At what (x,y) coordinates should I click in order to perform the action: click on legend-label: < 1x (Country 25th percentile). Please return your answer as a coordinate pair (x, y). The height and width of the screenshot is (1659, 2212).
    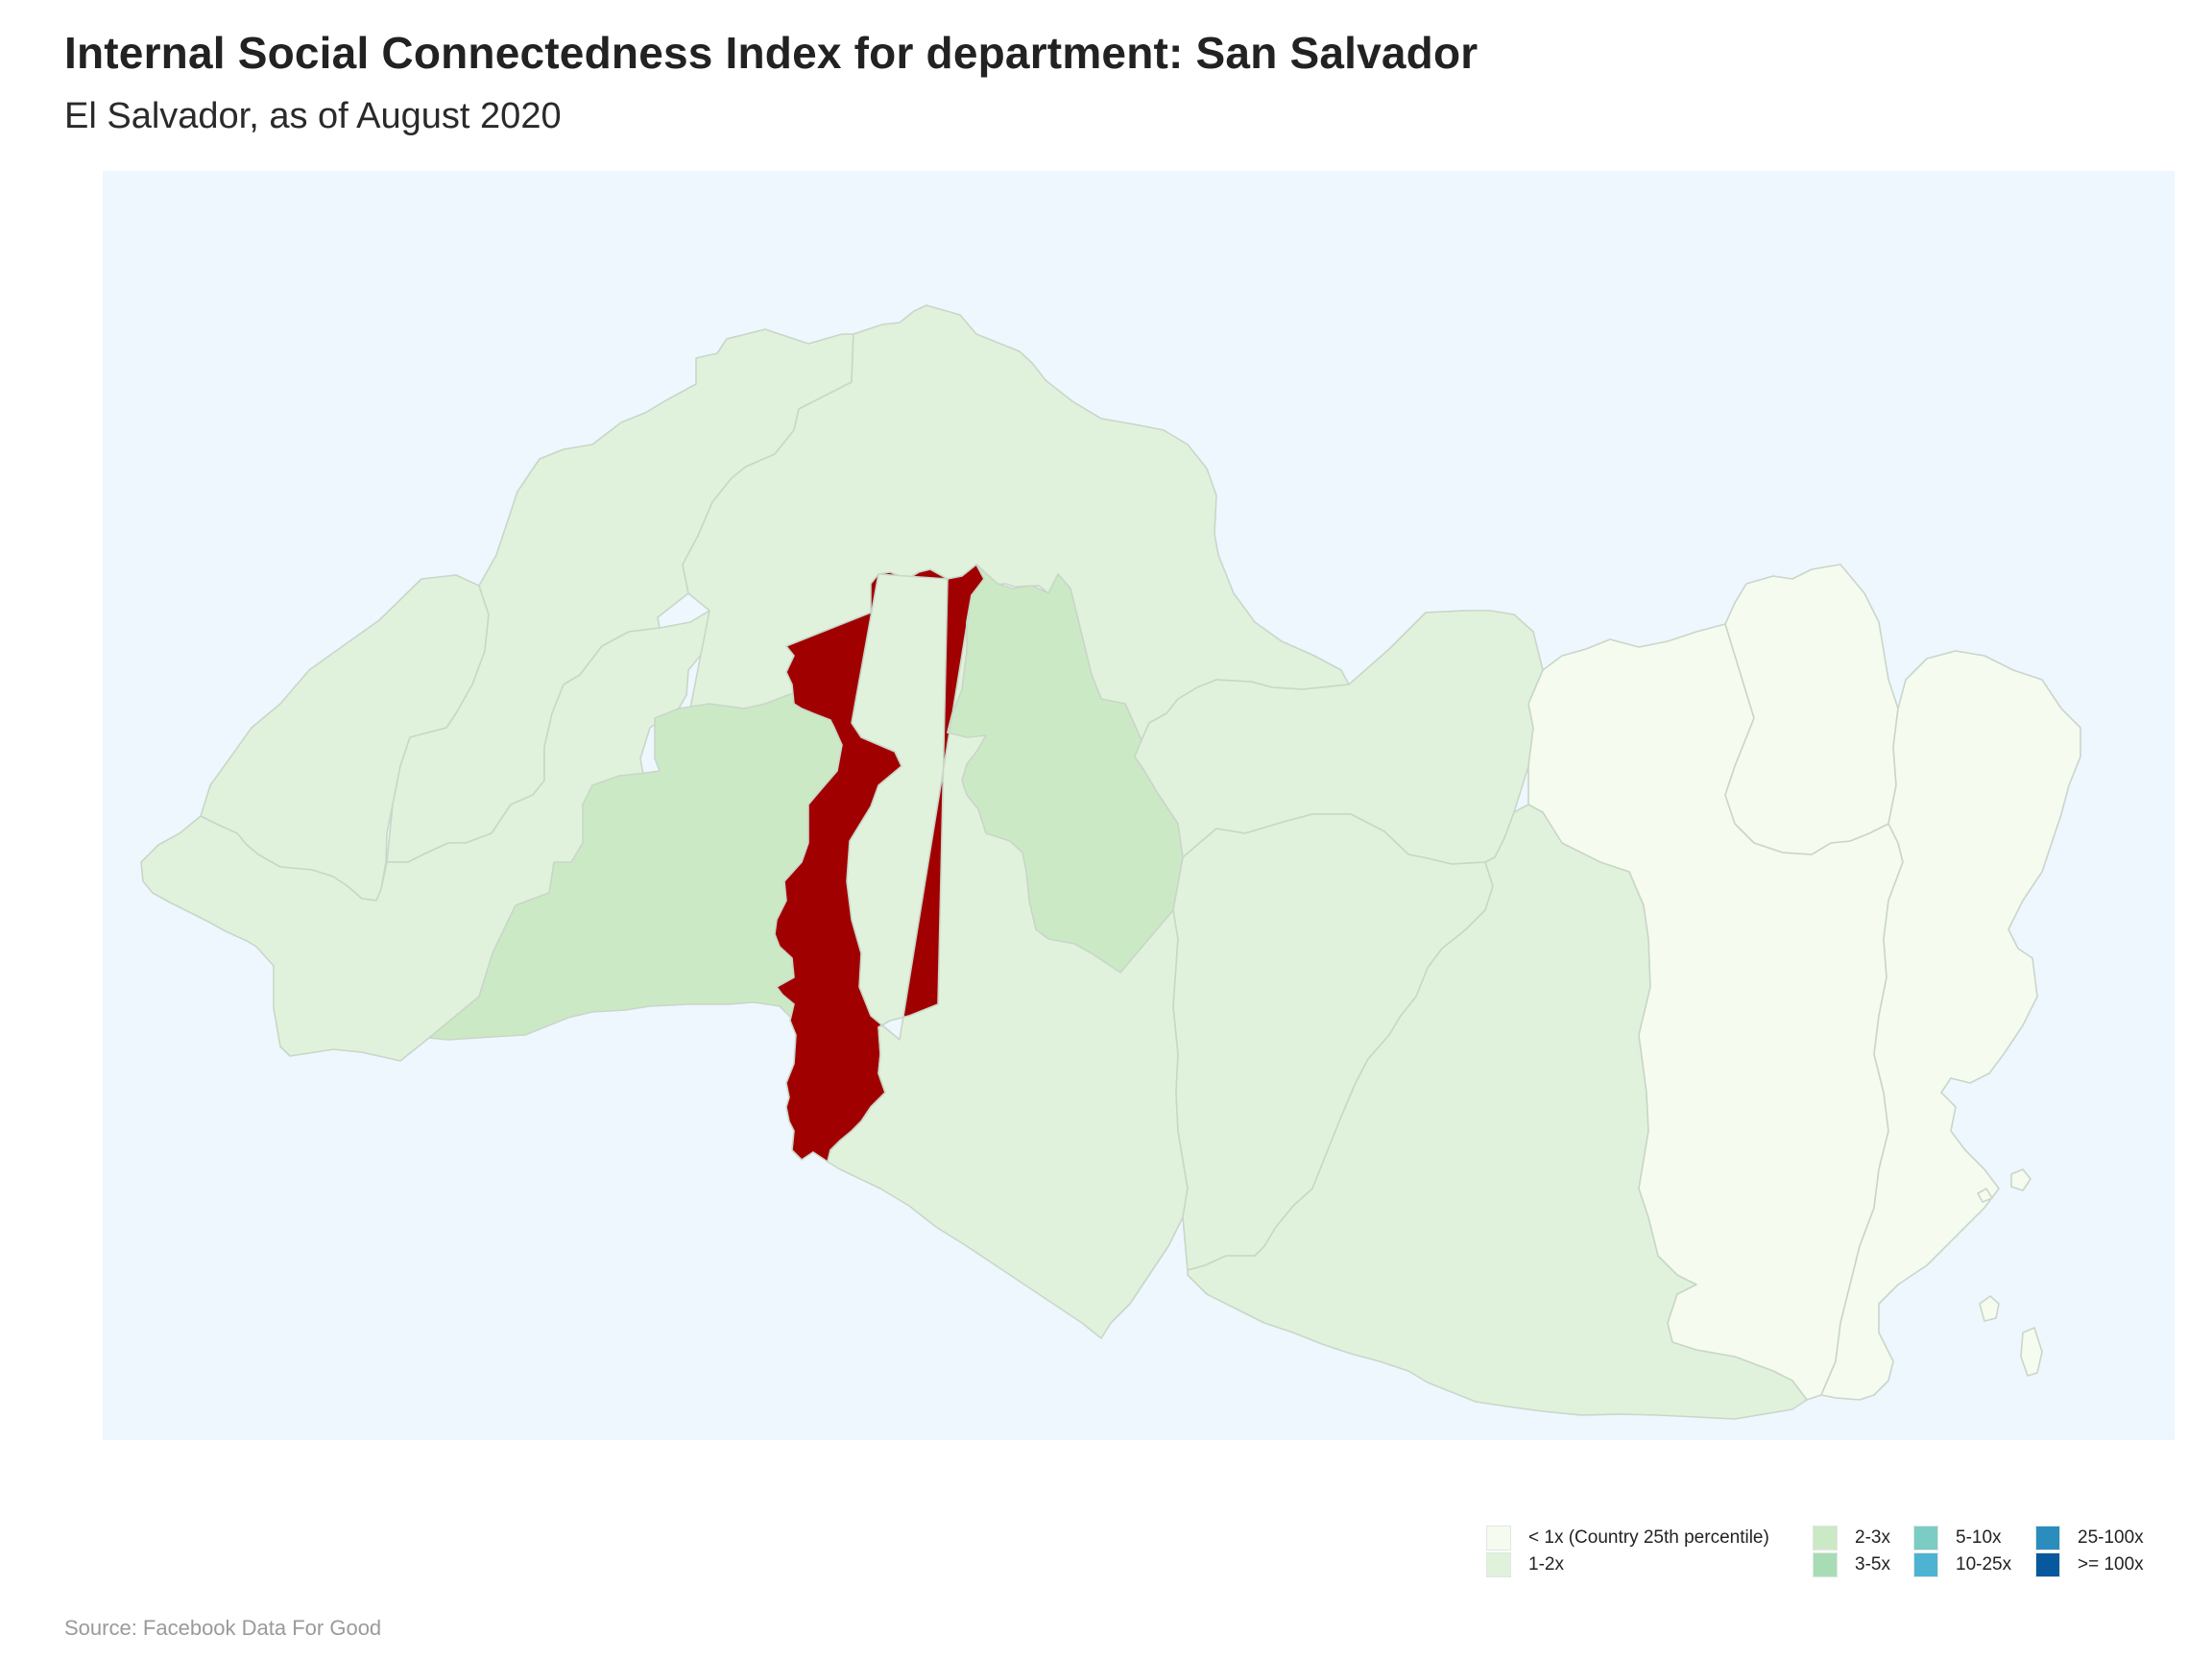
    Looking at the image, I should click on (1648, 1537).